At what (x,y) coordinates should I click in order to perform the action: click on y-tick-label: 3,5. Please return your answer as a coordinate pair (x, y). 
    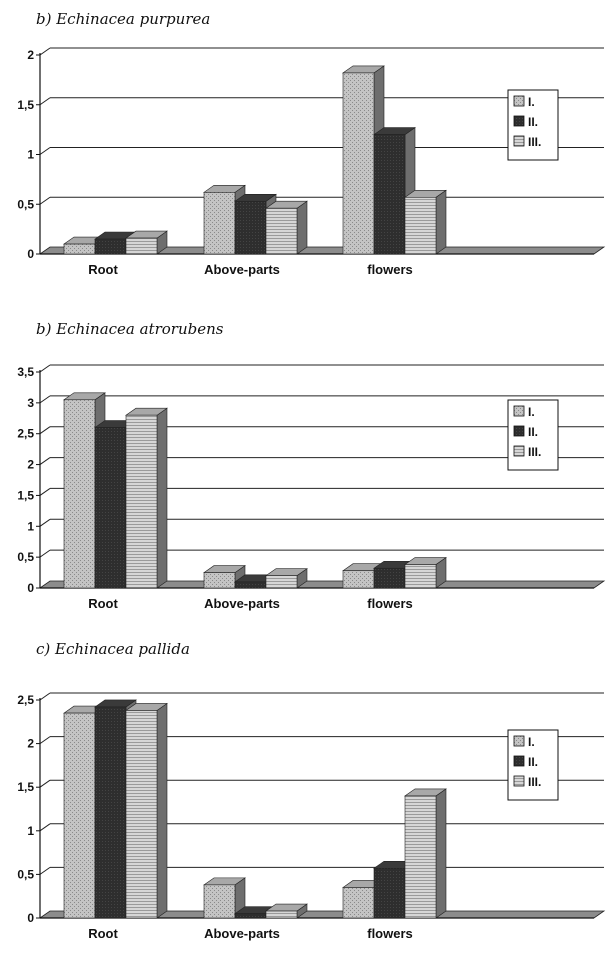
    Looking at the image, I should click on (25, 372).